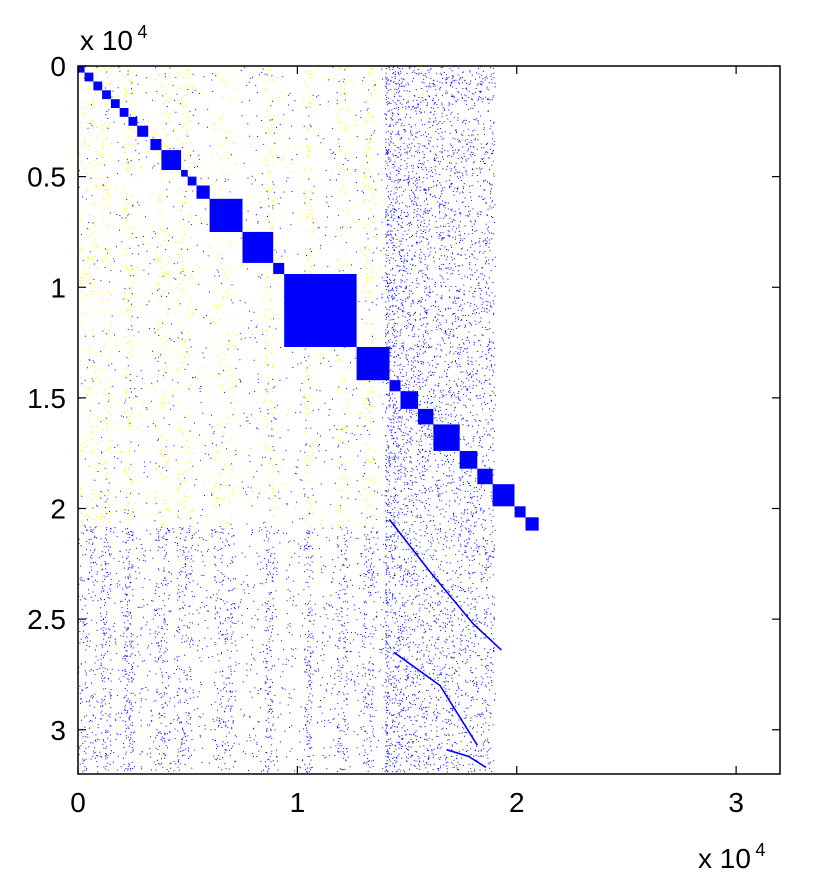 The image size is (830, 875). I want to click on tail-curves, so click(445, 644).